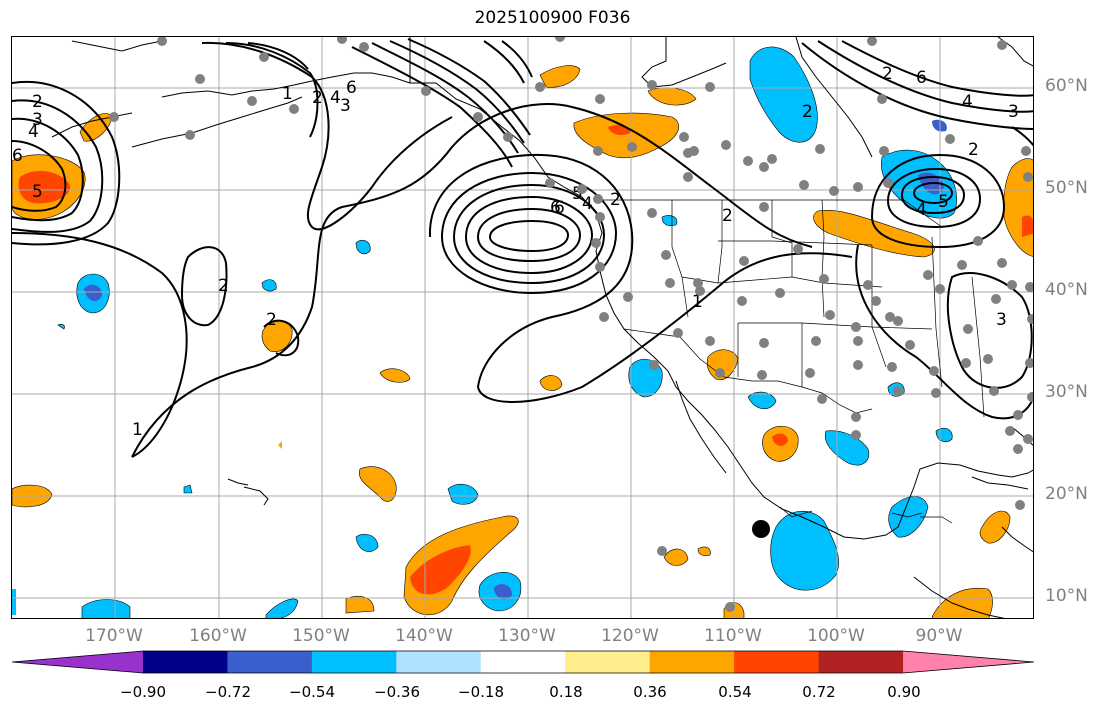 The image size is (1105, 712). What do you see at coordinates (552, 18) in the screenshot?
I see `map-title: 2025100900 F036` at bounding box center [552, 18].